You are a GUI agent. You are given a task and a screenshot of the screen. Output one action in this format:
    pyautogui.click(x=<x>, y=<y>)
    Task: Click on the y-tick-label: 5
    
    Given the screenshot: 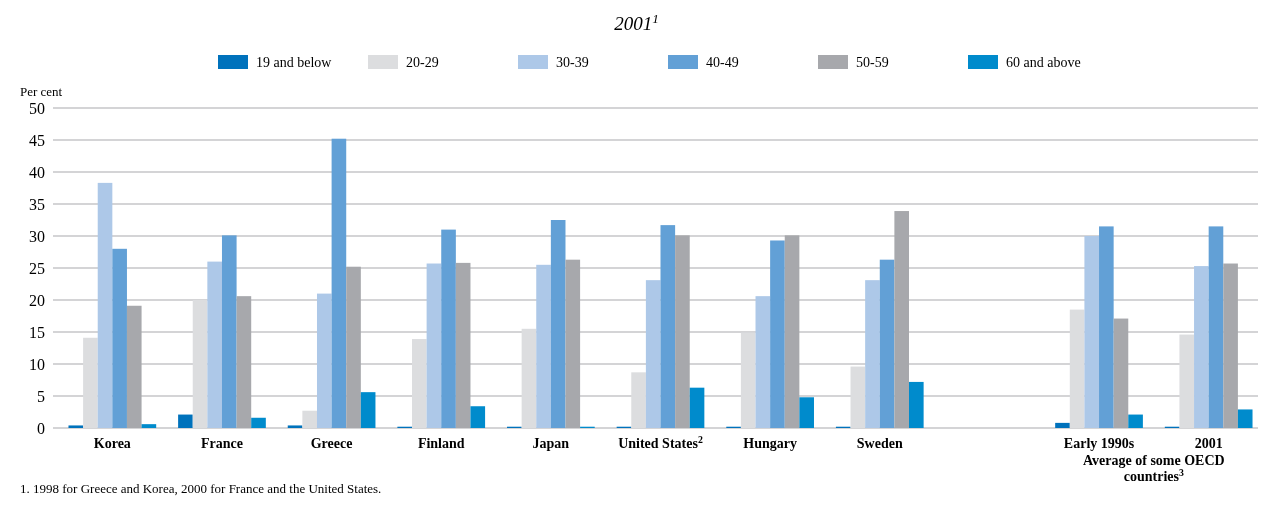 What is the action you would take?
    pyautogui.click(x=41, y=396)
    